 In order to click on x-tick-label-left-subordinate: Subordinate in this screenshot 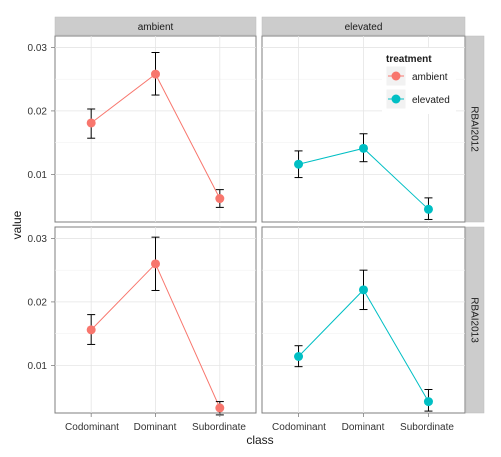, I will do `click(219, 427)`.